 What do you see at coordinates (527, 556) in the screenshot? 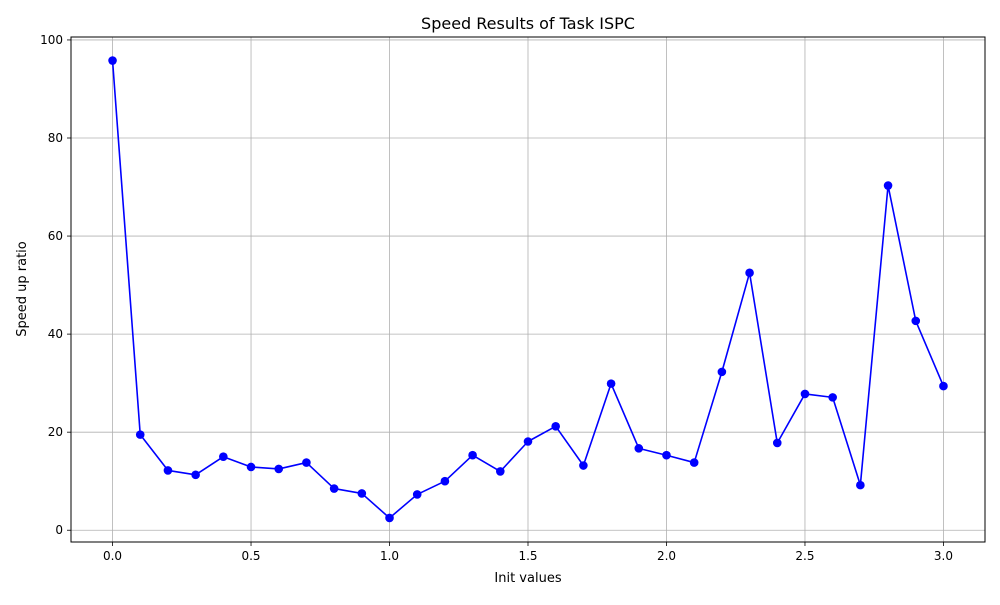
I see `x-tick-label: 1.5` at bounding box center [527, 556].